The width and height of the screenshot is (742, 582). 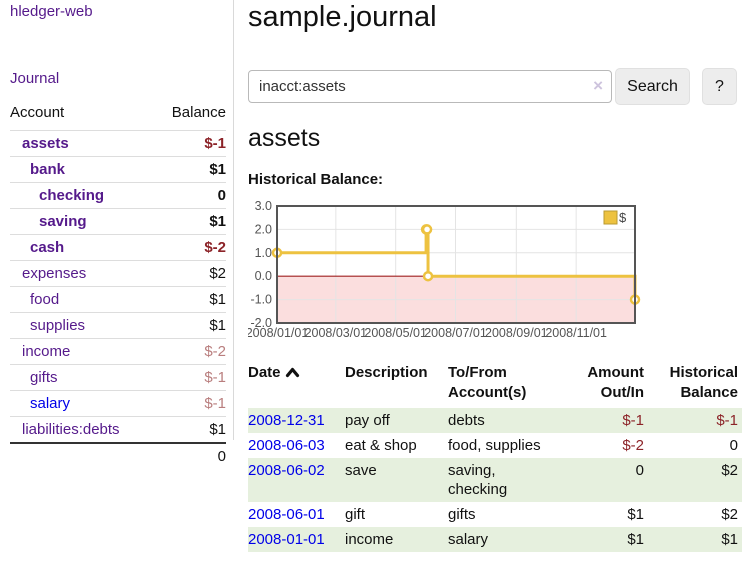 I want to click on register-cell-balance: 0, so click(x=733, y=445).